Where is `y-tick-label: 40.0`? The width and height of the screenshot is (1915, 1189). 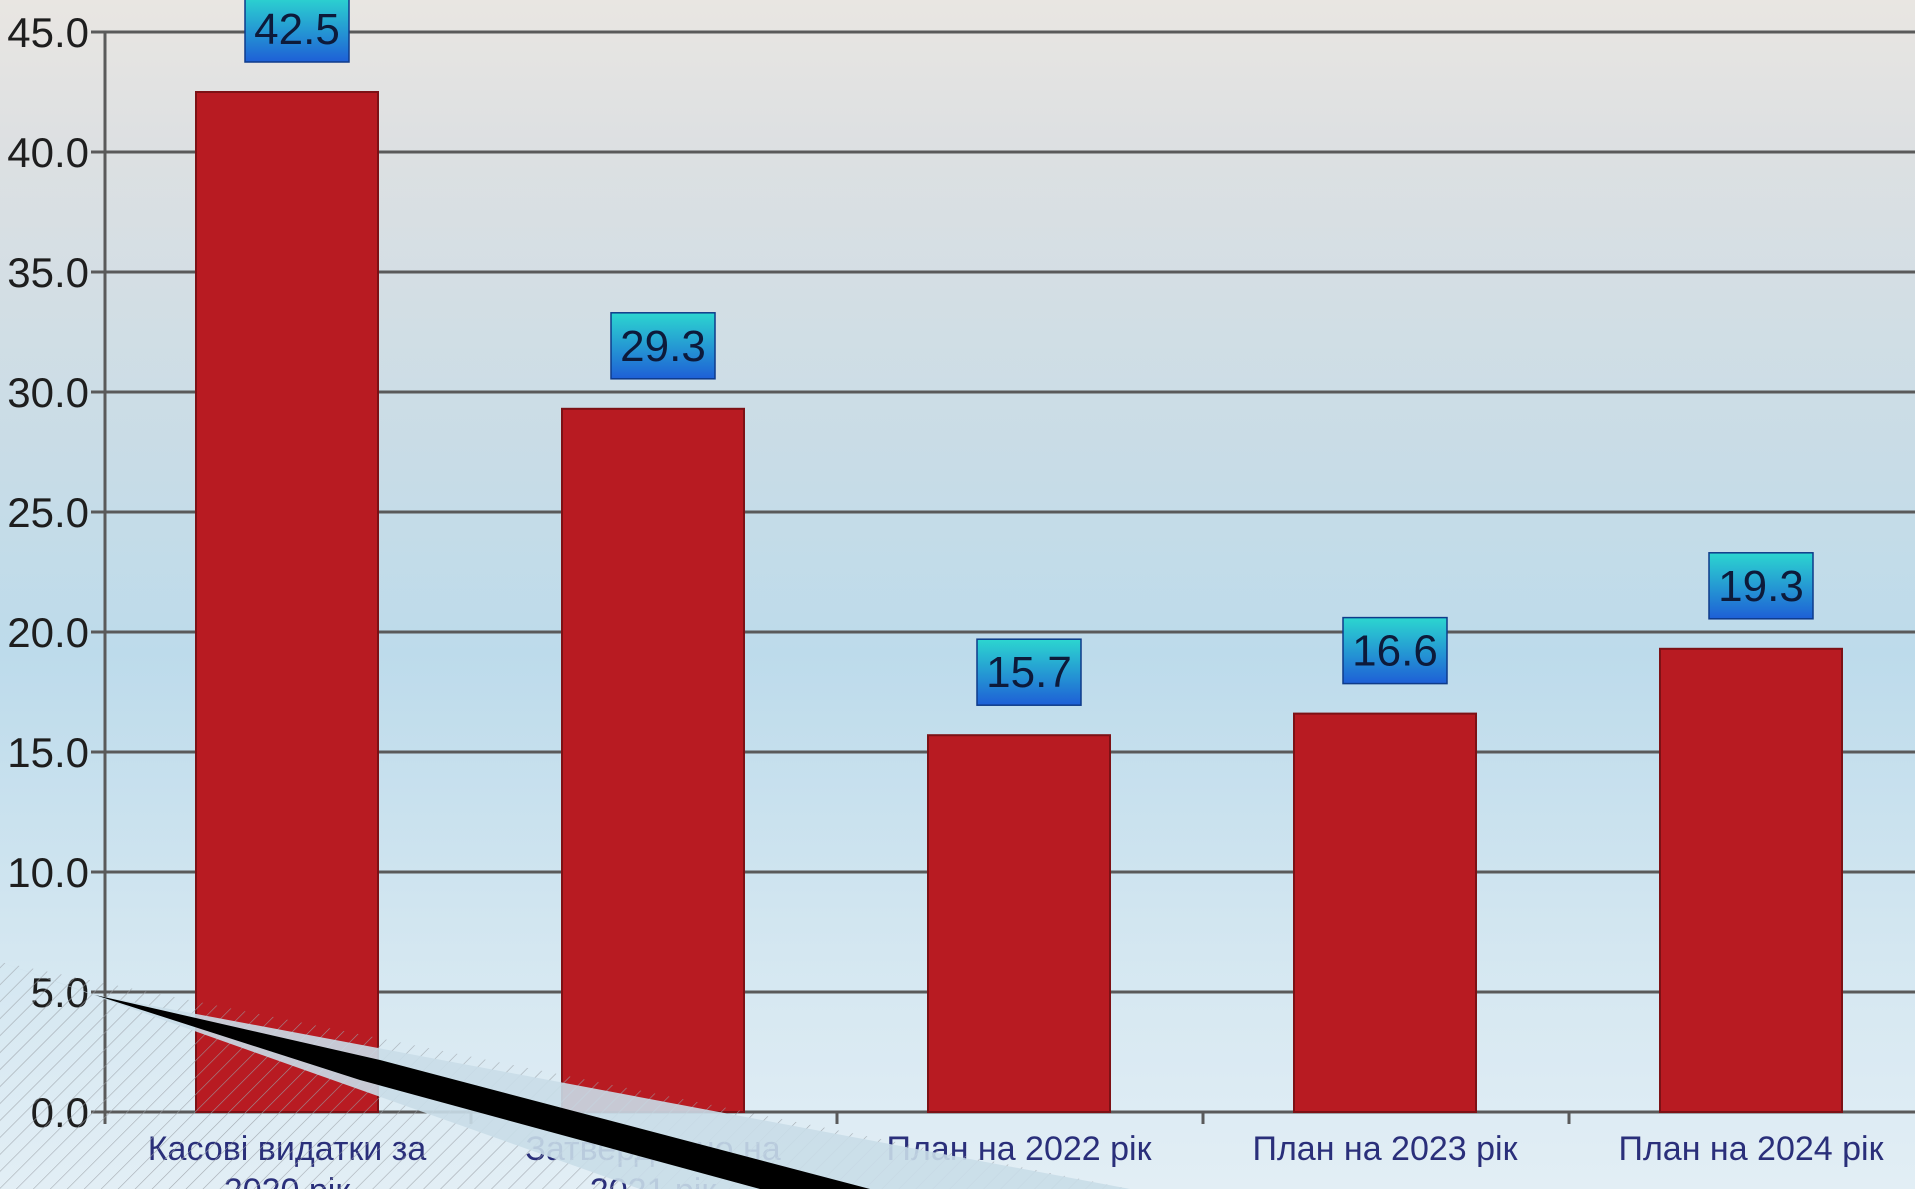 y-tick-label: 40.0 is located at coordinates (48, 152).